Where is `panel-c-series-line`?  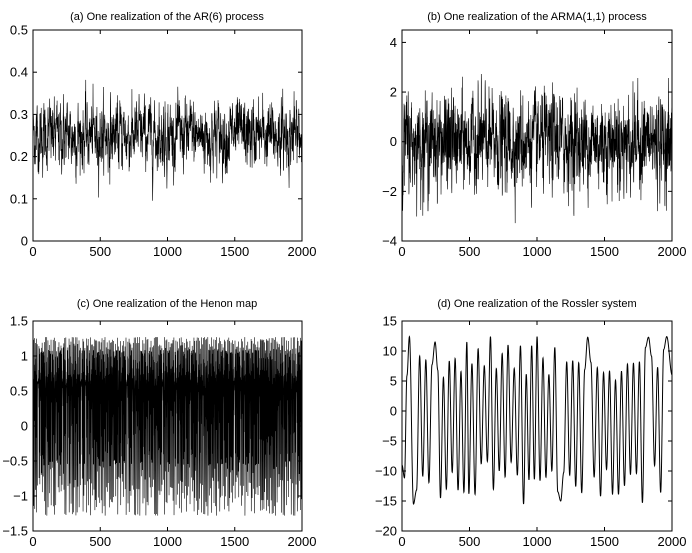
panel-c-series-line is located at coordinates (167, 426).